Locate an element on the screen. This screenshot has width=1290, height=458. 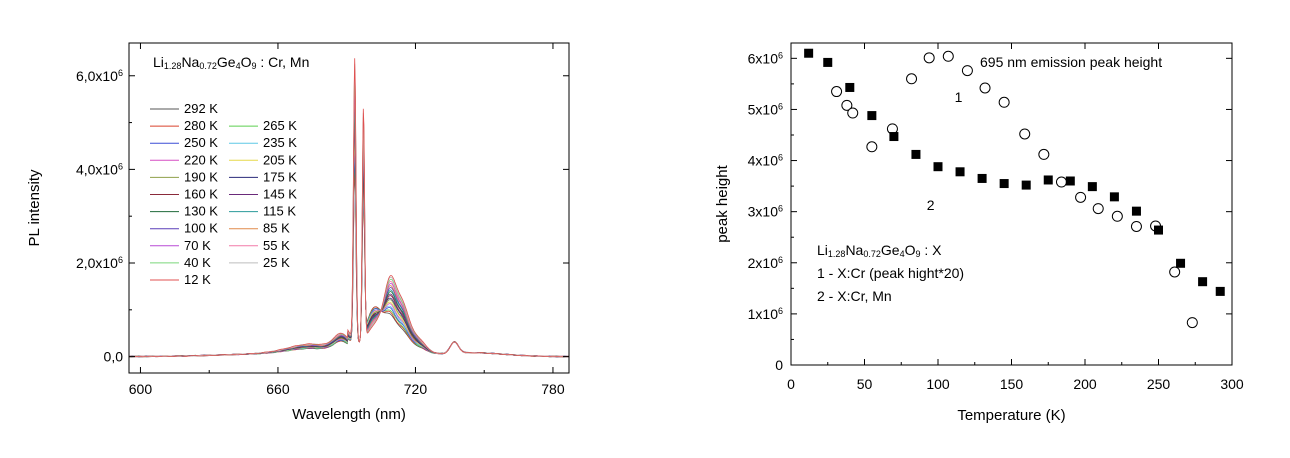
y-tick-label: 3x10⁶ is located at coordinates (765, 212).